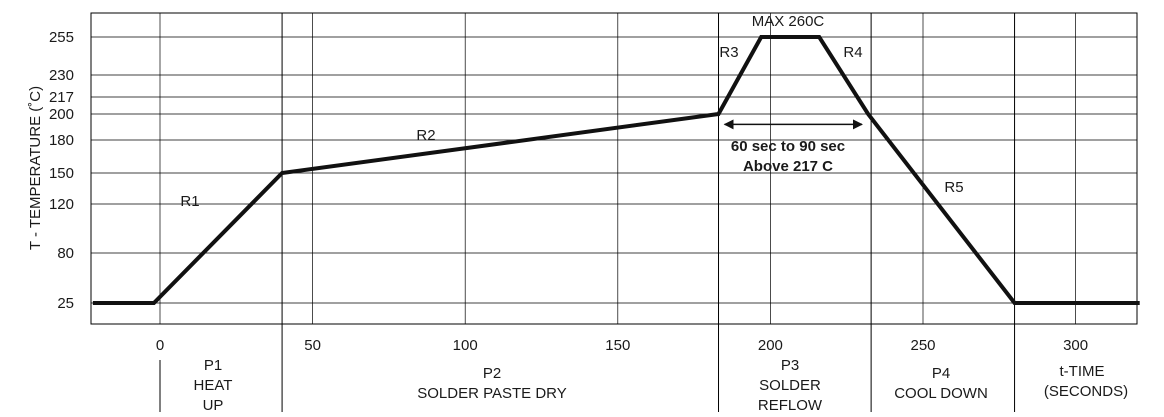 This screenshot has height=417, width=1164. Describe the element at coordinates (953, 187) in the screenshot. I see `rate-label-r5: R5` at that location.